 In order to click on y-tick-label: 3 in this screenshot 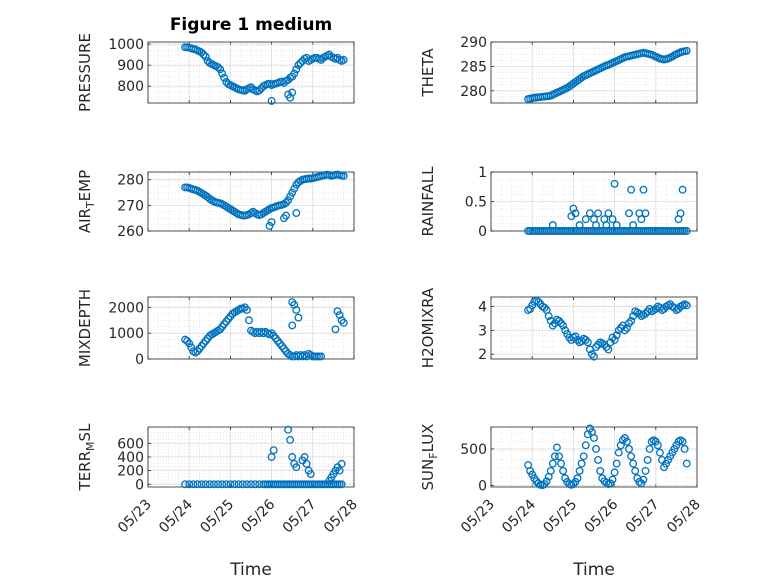, I will do `click(482, 331)`.